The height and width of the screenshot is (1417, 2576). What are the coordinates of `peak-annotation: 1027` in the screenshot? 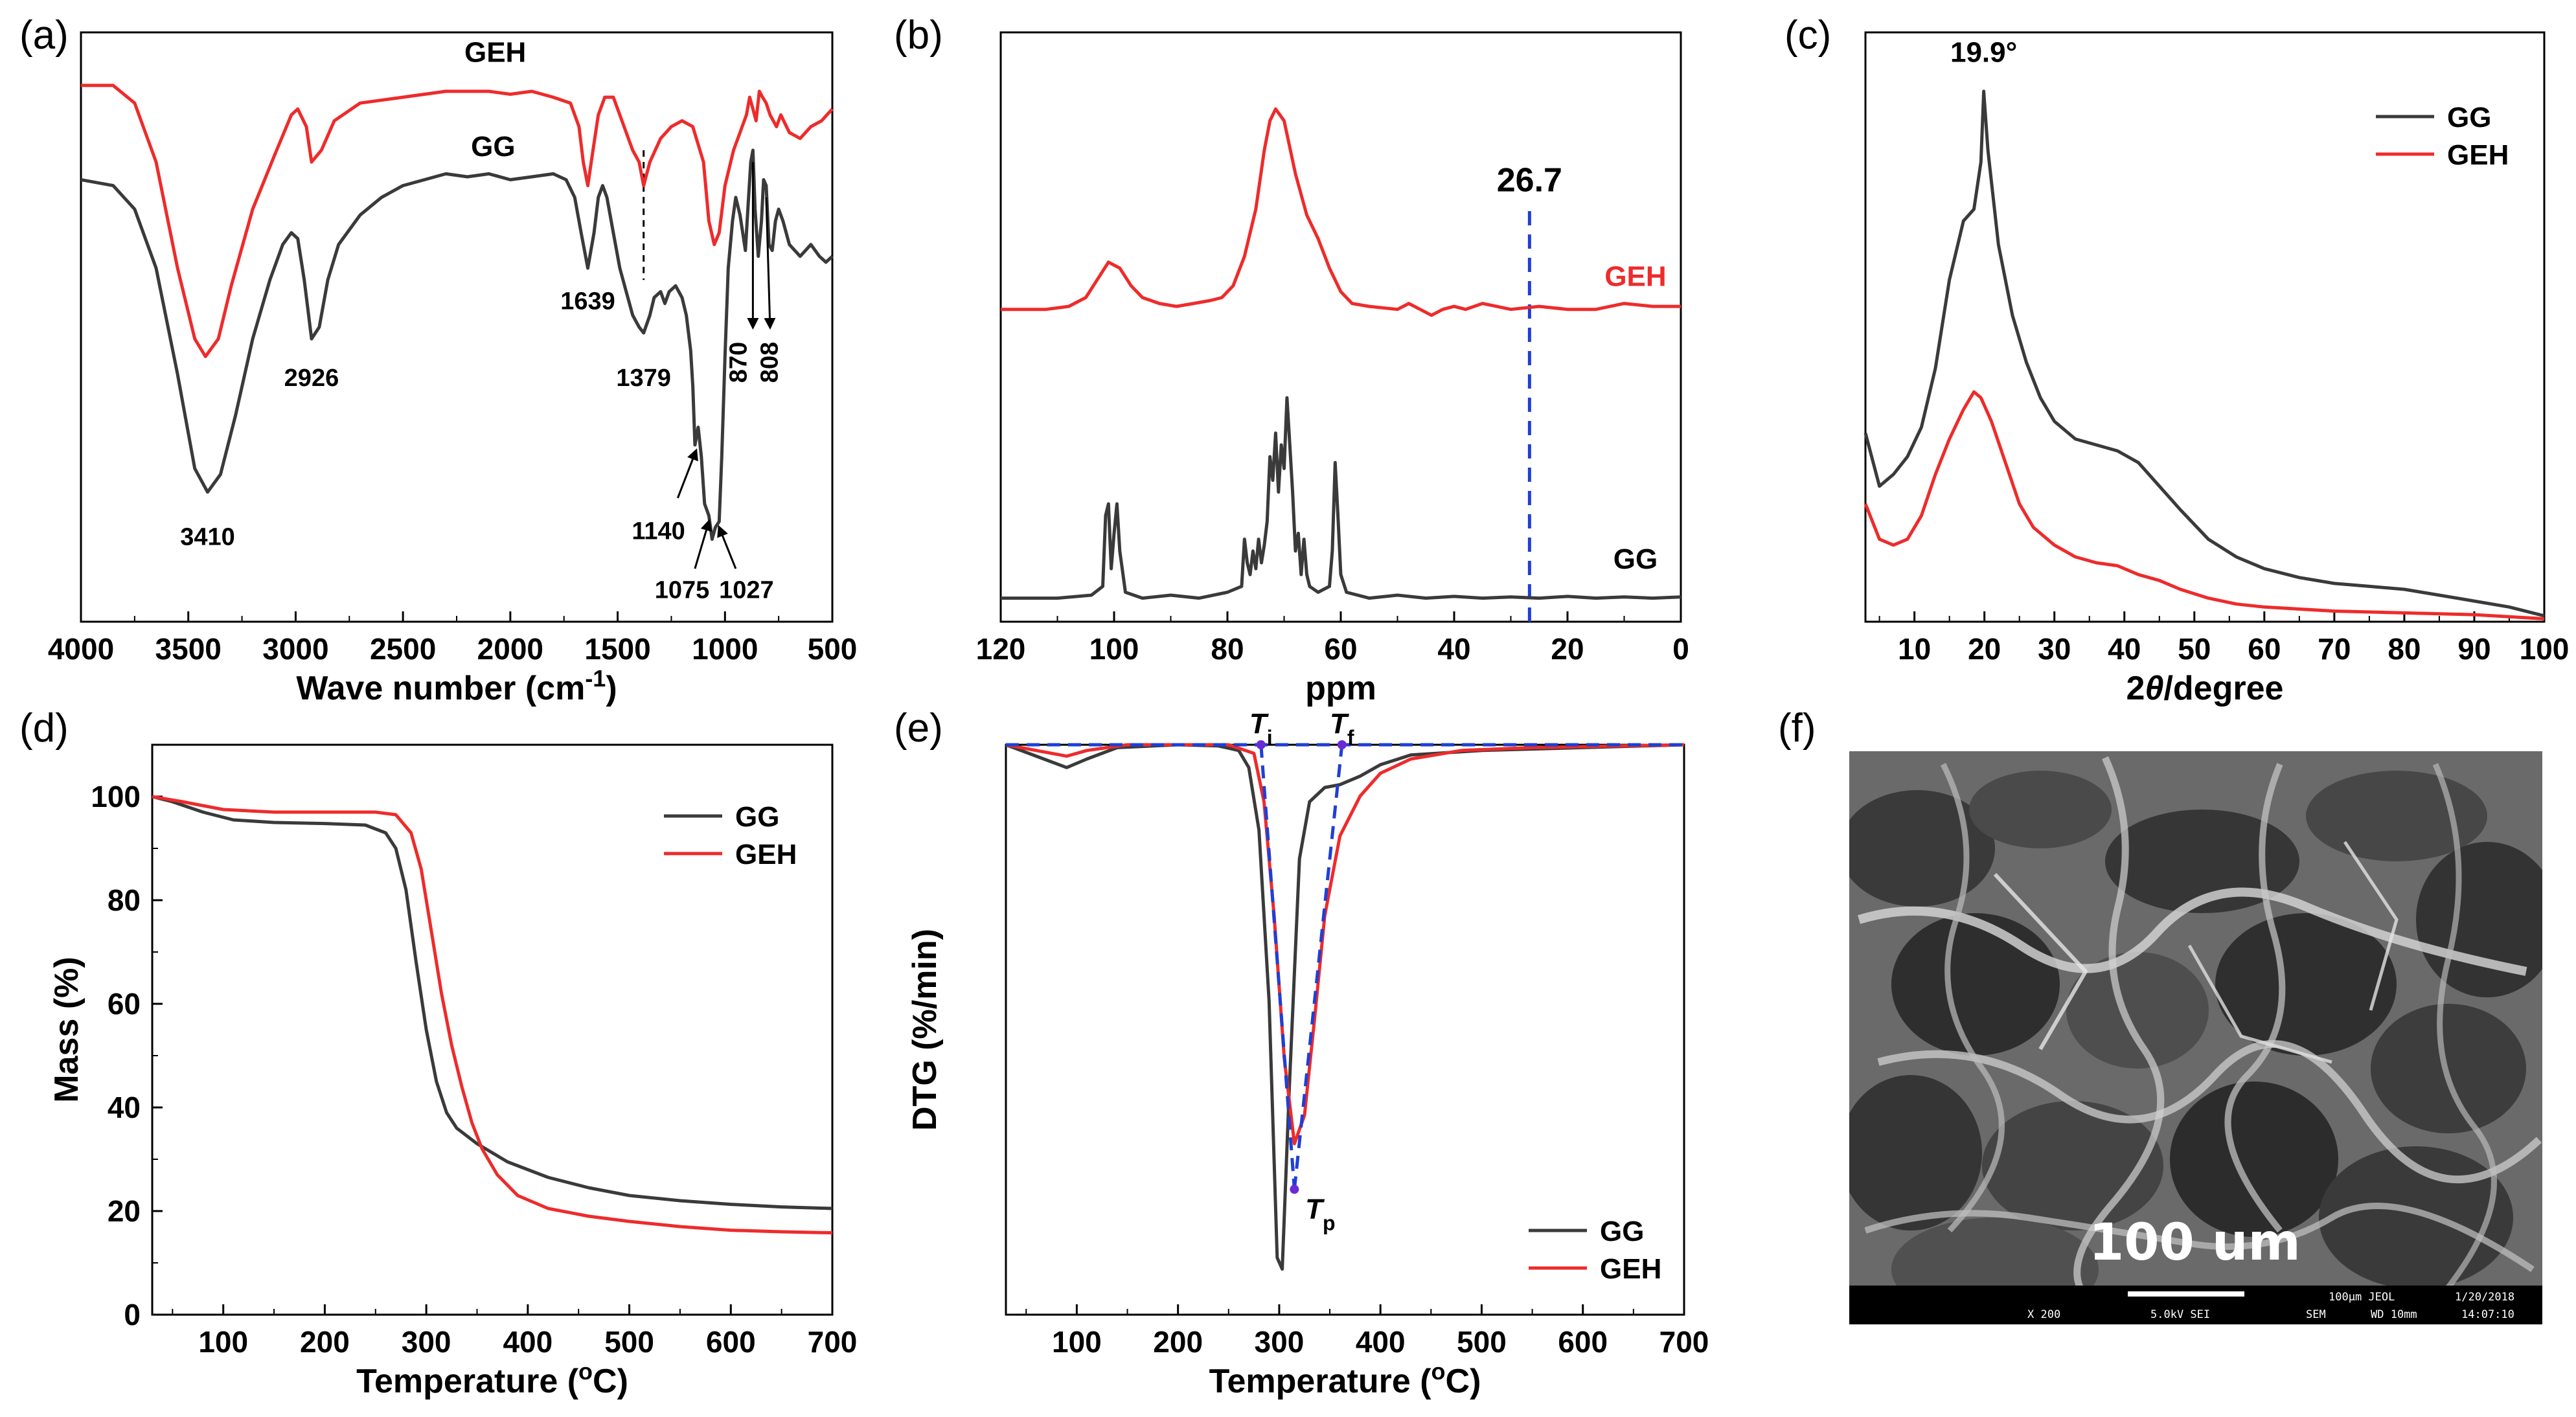 It's located at (746, 590).